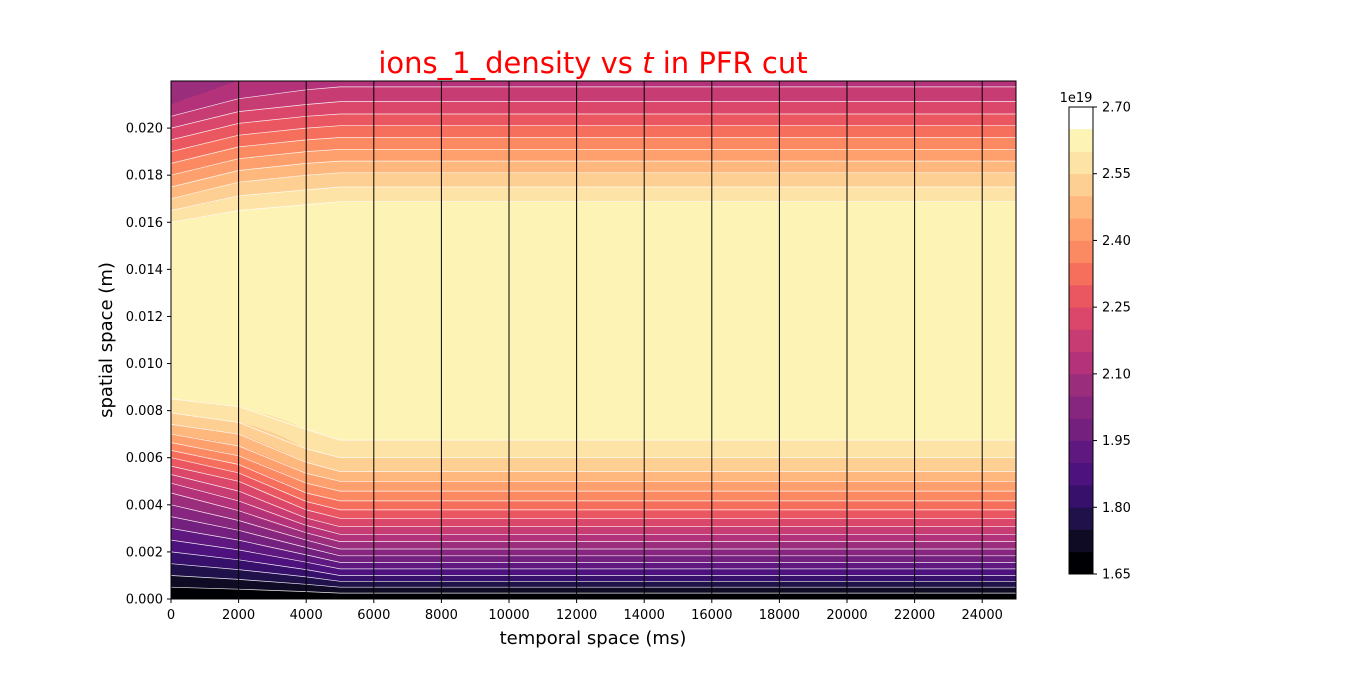 The width and height of the screenshot is (1364, 674). I want to click on chart-title-suffix: in PFR cut, so click(731, 63).